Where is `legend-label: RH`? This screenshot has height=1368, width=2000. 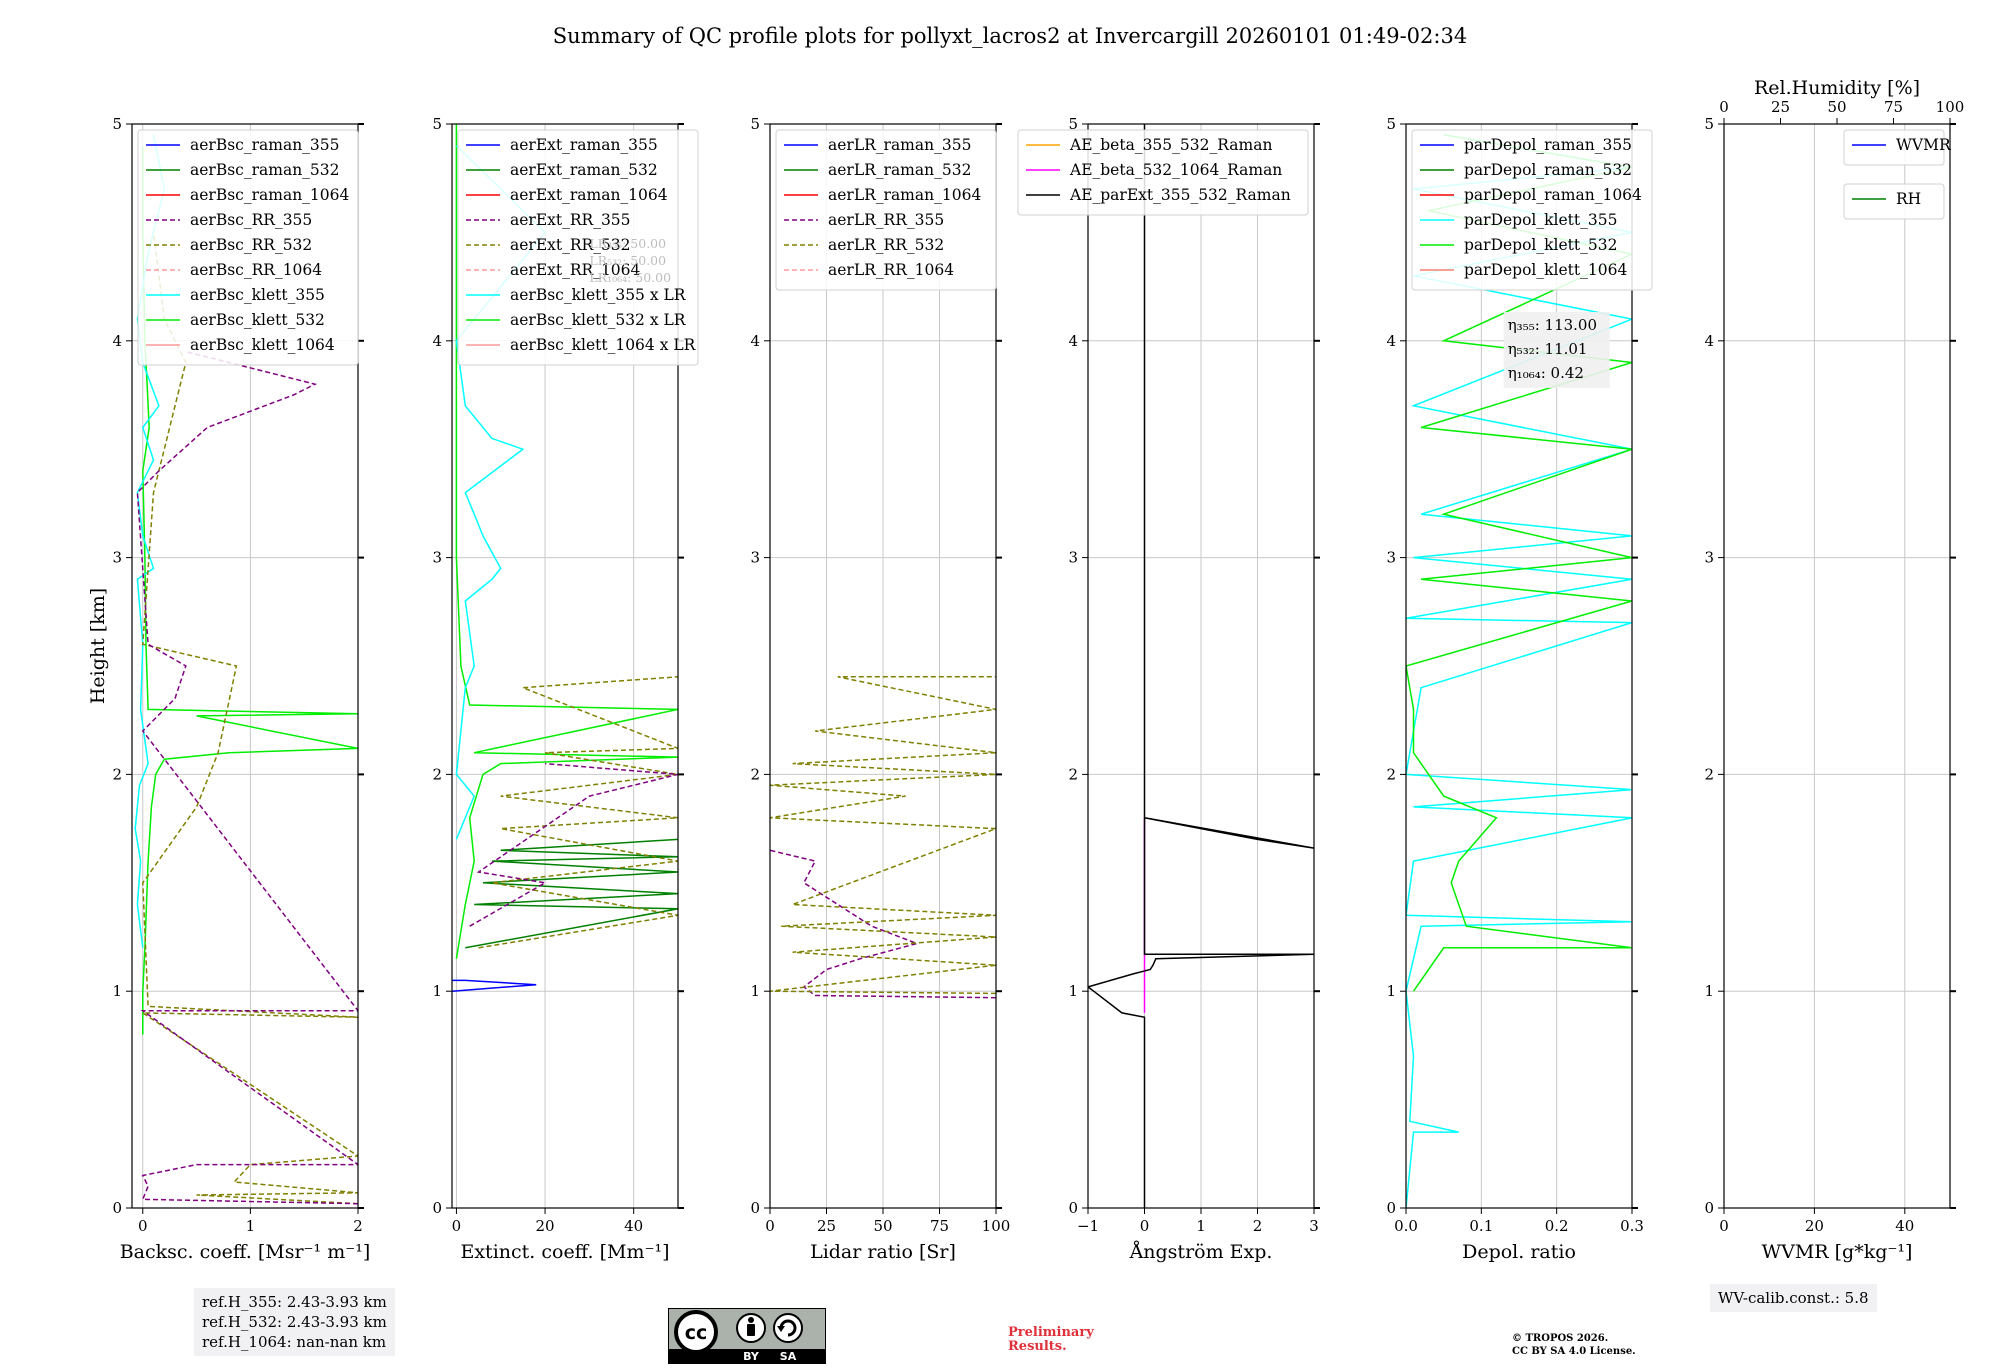
legend-label: RH is located at coordinates (1908, 199).